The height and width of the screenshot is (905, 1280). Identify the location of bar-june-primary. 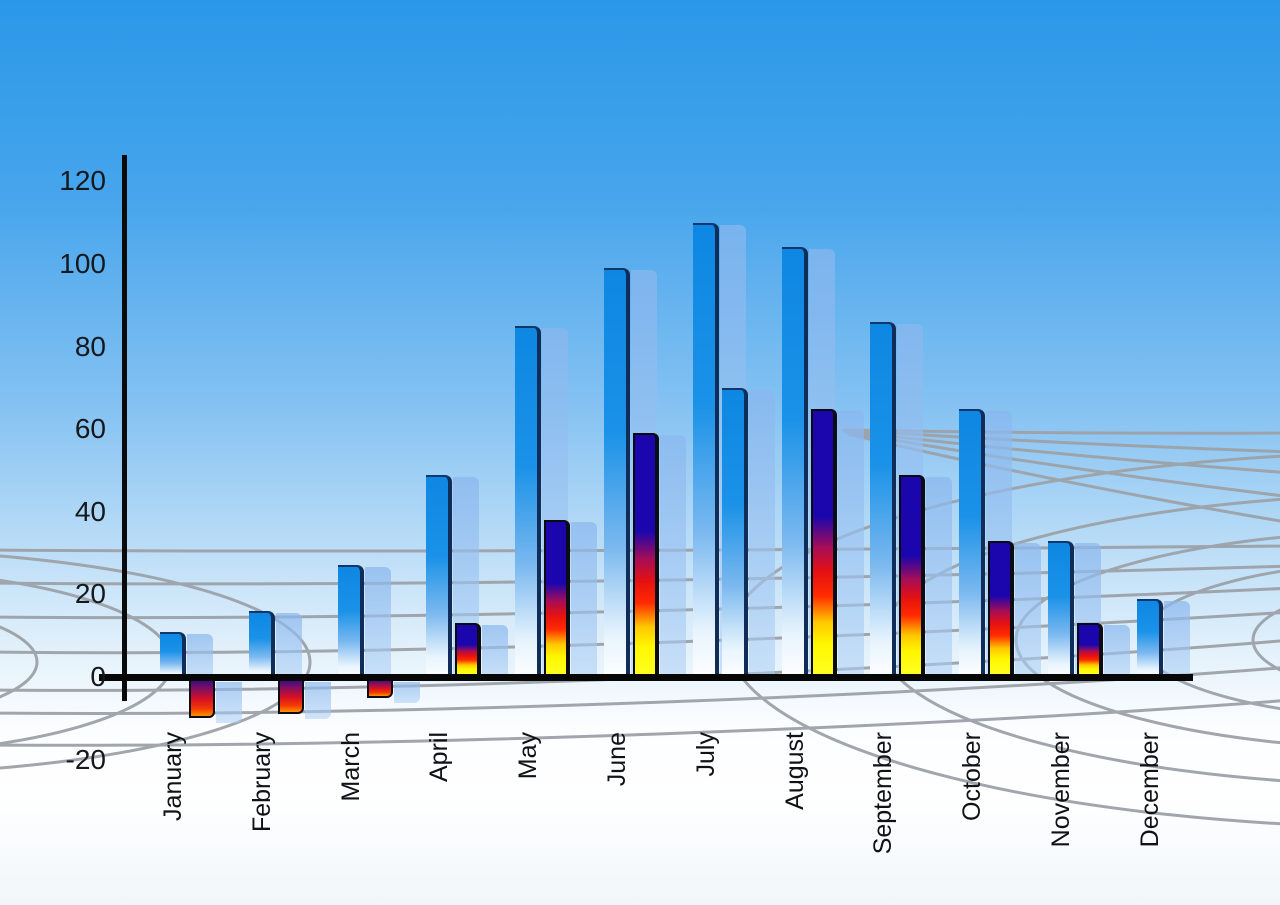
(617, 472).